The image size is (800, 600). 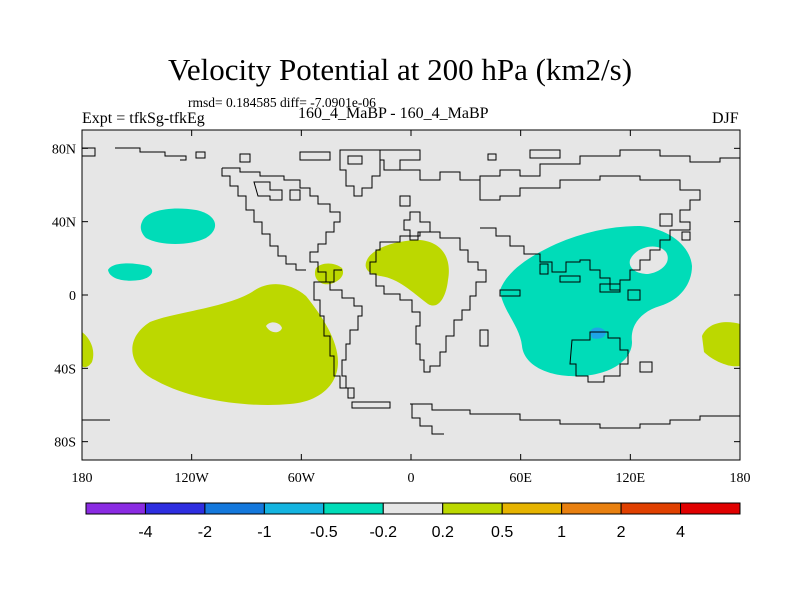 What do you see at coordinates (329, 274) in the screenshot?
I see `positive-region-central-america` at bounding box center [329, 274].